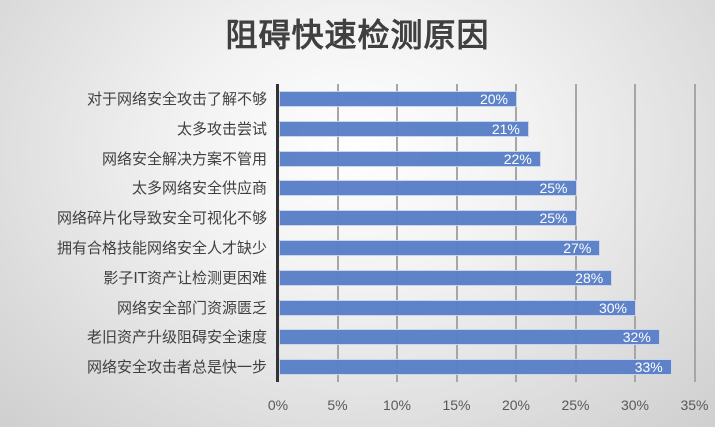 The height and width of the screenshot is (427, 715). What do you see at coordinates (505, 128) in the screenshot?
I see `bar-value-label: 21%` at bounding box center [505, 128].